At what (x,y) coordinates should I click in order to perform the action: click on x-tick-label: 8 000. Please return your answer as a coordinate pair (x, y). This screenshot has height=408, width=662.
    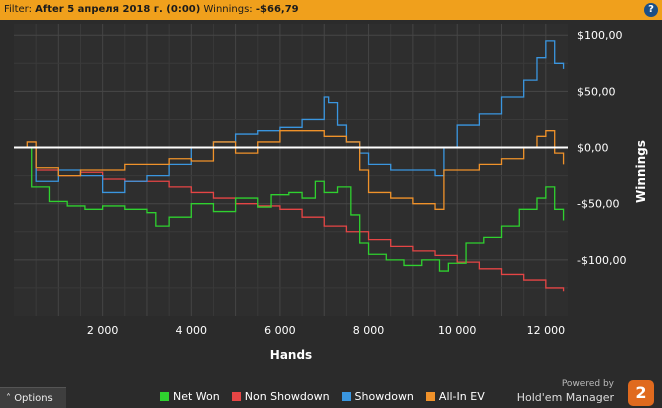
    Looking at the image, I should click on (369, 330).